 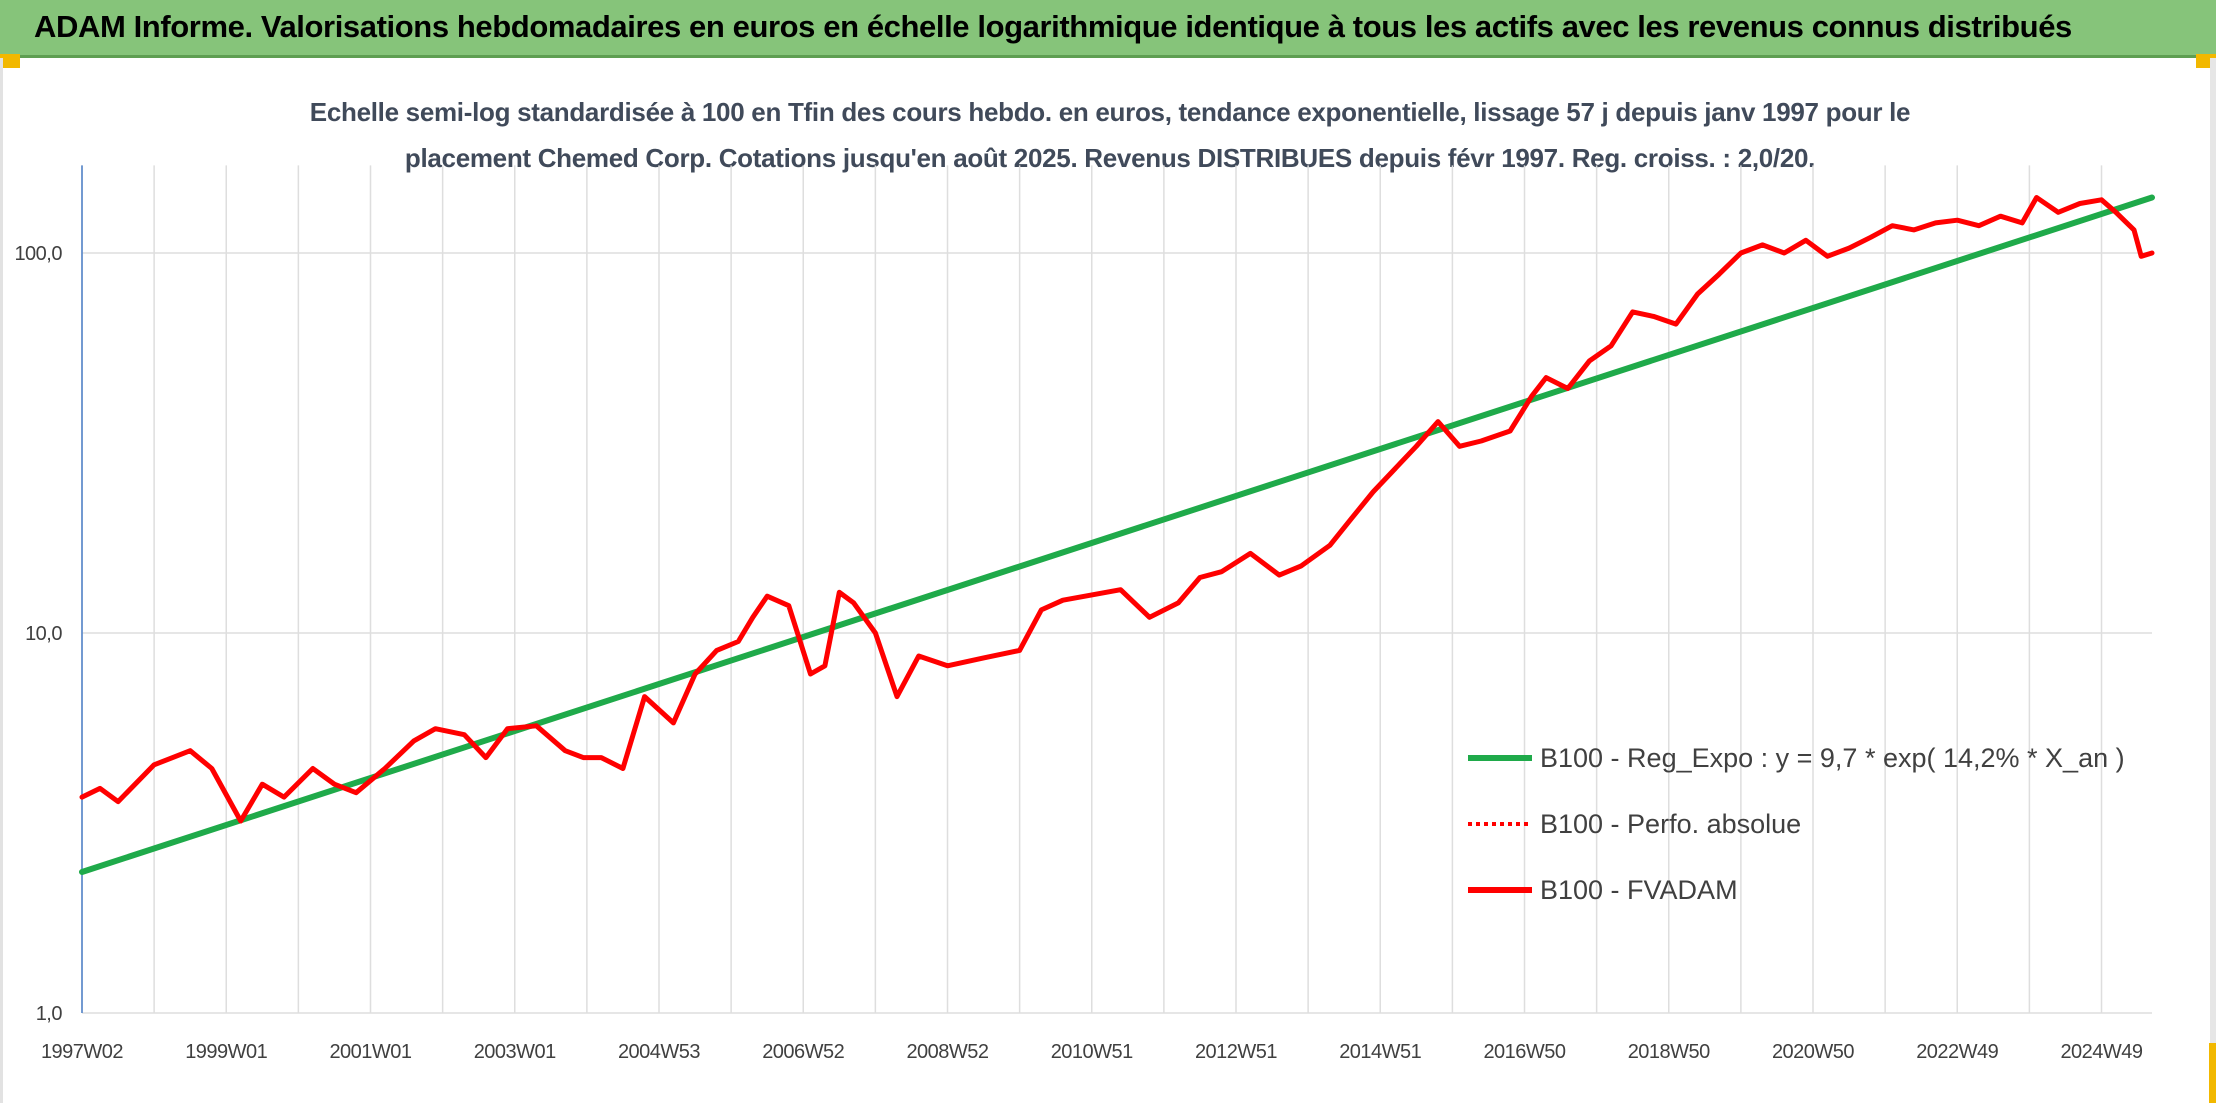 What do you see at coordinates (2212, 1073) in the screenshot?
I see `corner-mark-bottom` at bounding box center [2212, 1073].